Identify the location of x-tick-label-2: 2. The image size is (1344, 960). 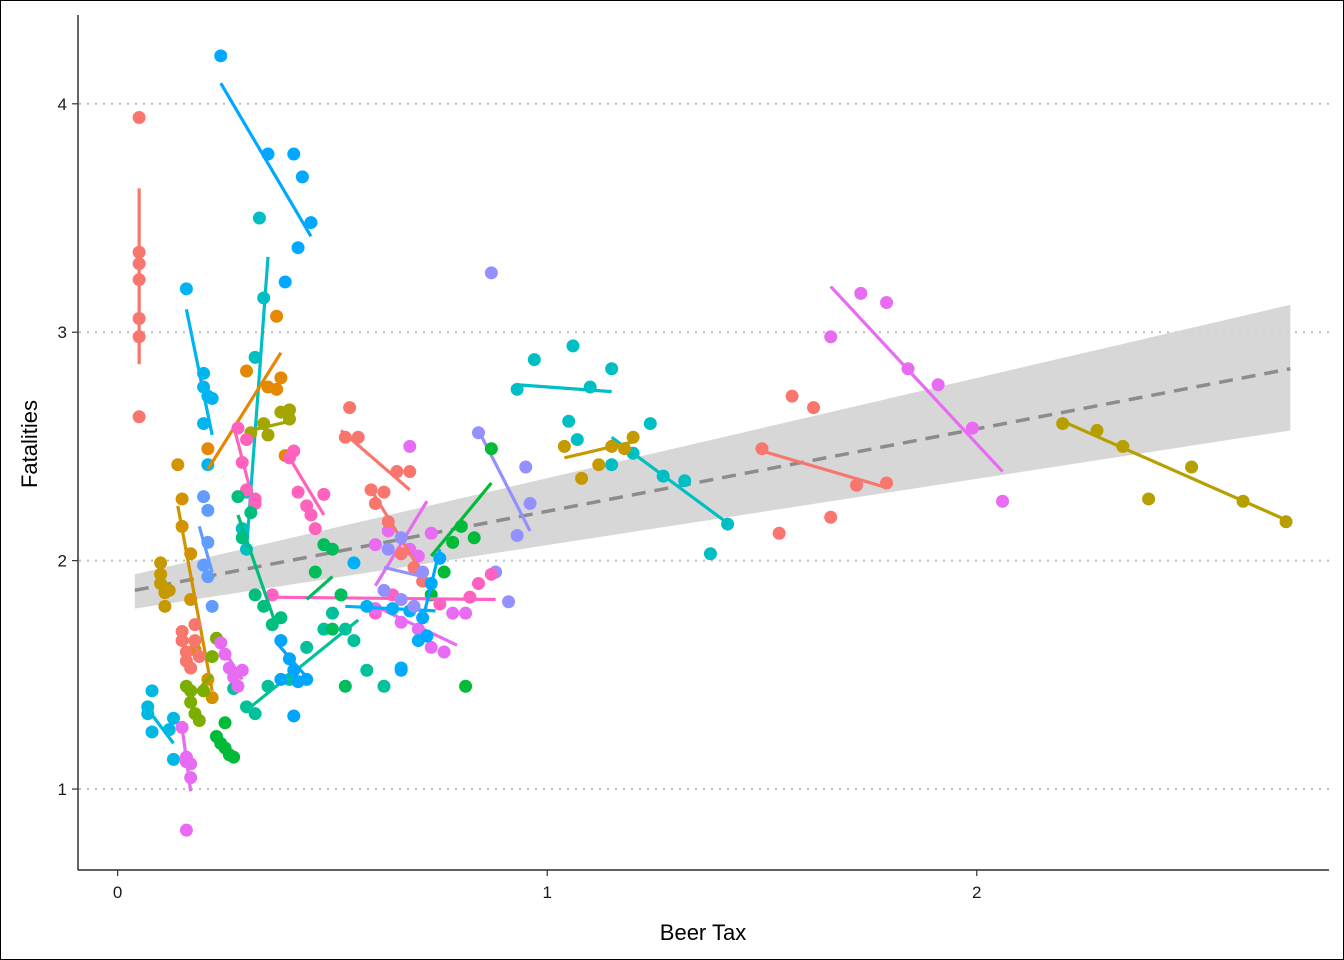
(976, 892).